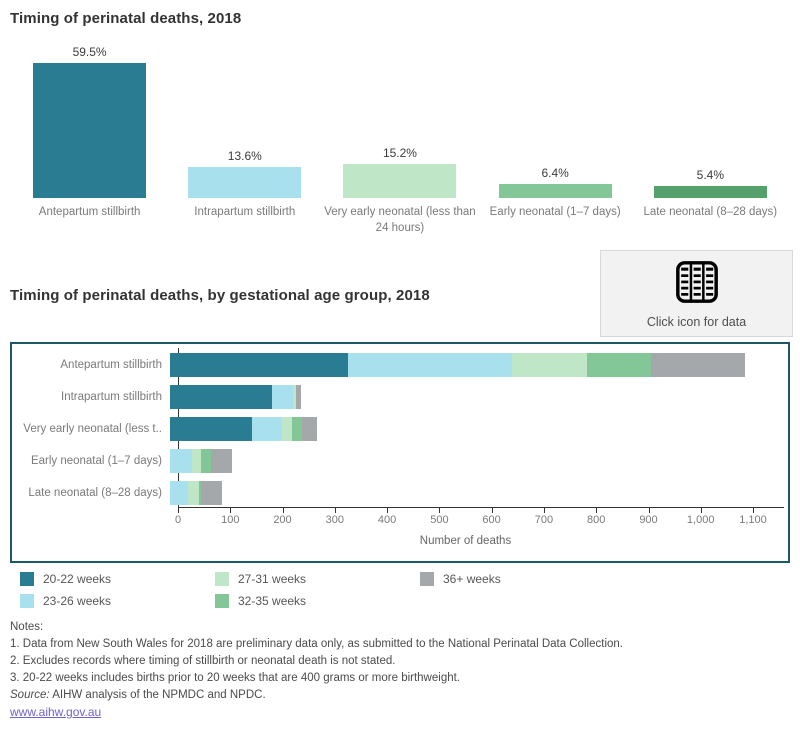 The height and width of the screenshot is (730, 800). Describe the element at coordinates (65, 601) in the screenshot. I see `legend-item: 23-26 weeks` at that location.